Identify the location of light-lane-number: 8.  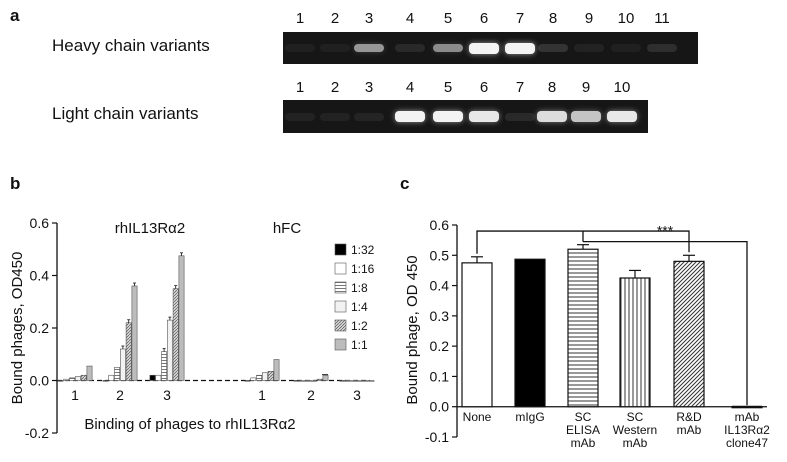
(552, 87).